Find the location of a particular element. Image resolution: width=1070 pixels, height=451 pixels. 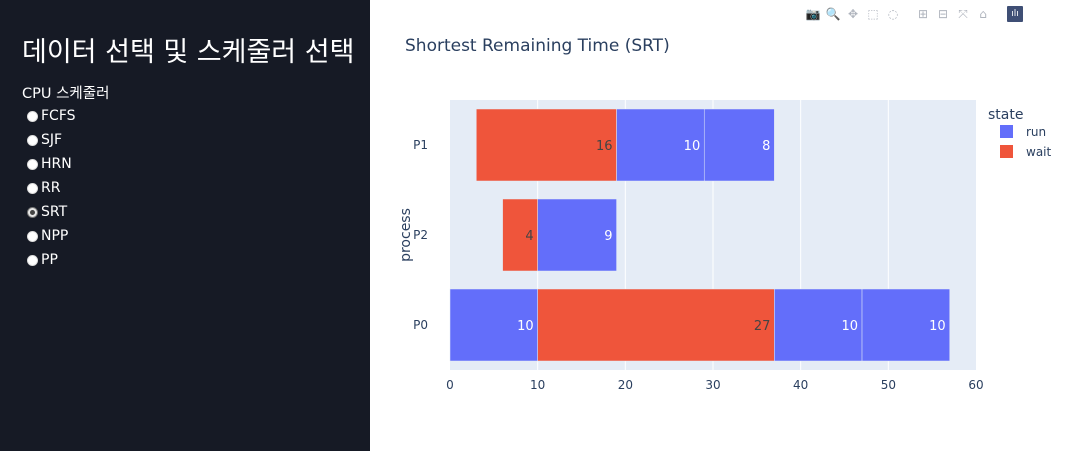

radio-option-pp: PP is located at coordinates (42, 260).